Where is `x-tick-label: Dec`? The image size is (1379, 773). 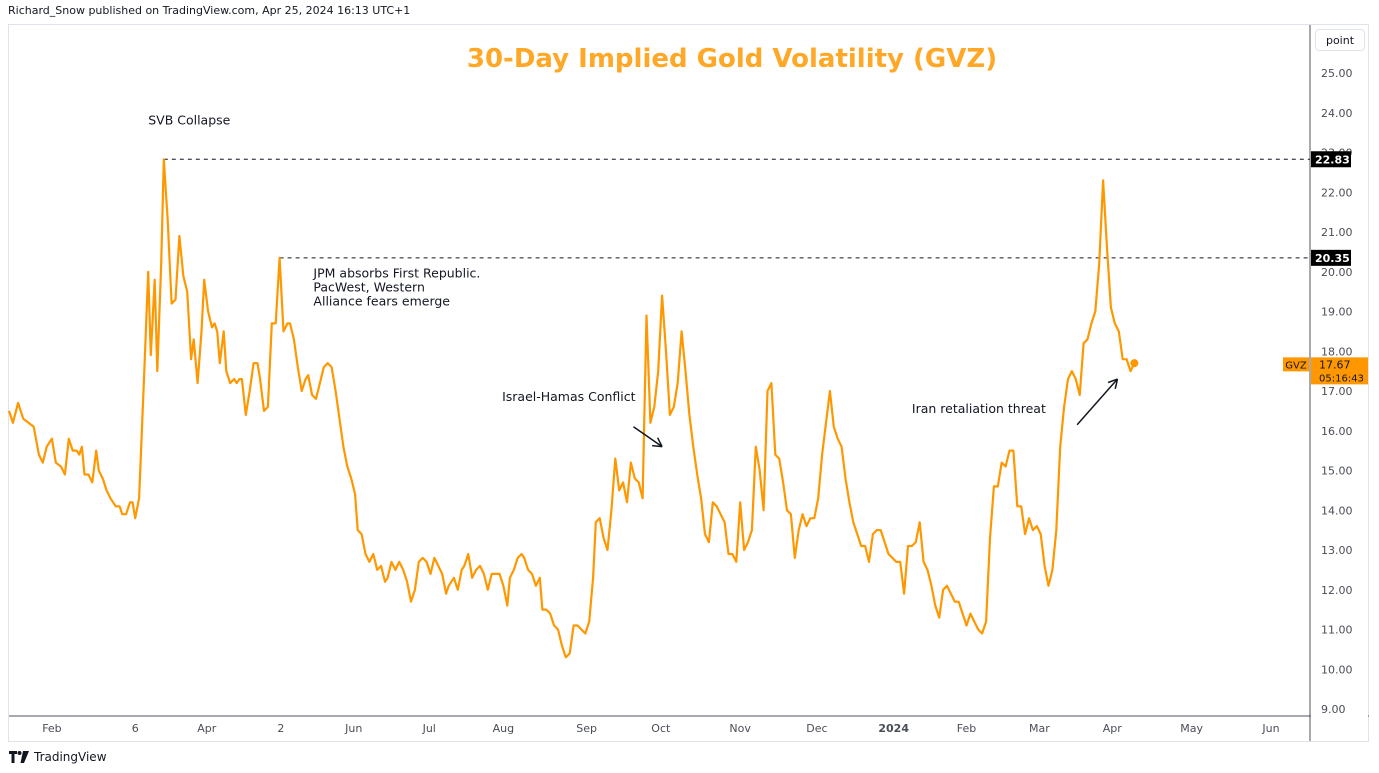 x-tick-label: Dec is located at coordinates (816, 728).